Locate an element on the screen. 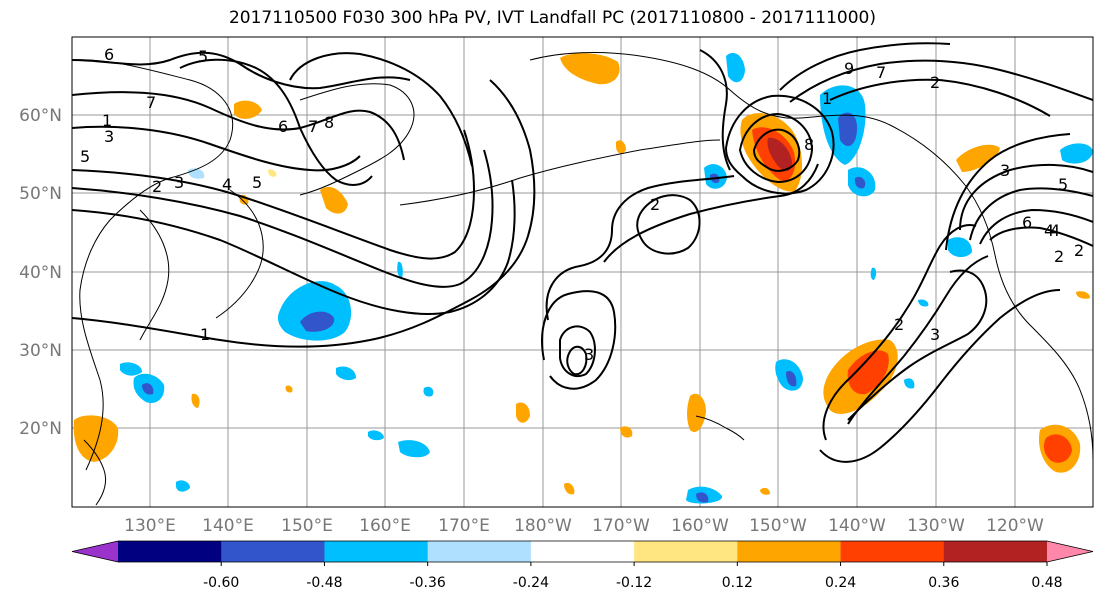  longitude-tick-label: 180°W is located at coordinates (543, 526).